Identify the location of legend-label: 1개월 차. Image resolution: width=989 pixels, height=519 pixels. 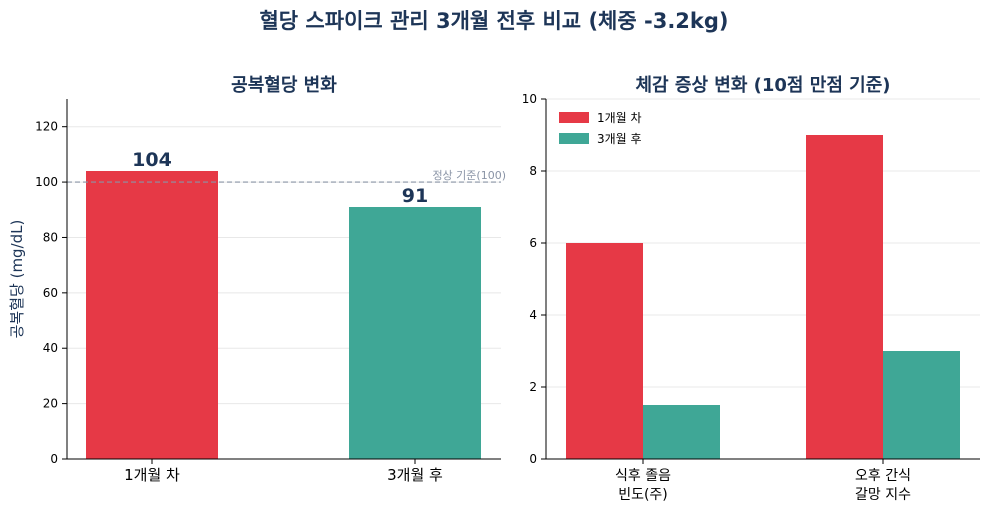
(619, 118).